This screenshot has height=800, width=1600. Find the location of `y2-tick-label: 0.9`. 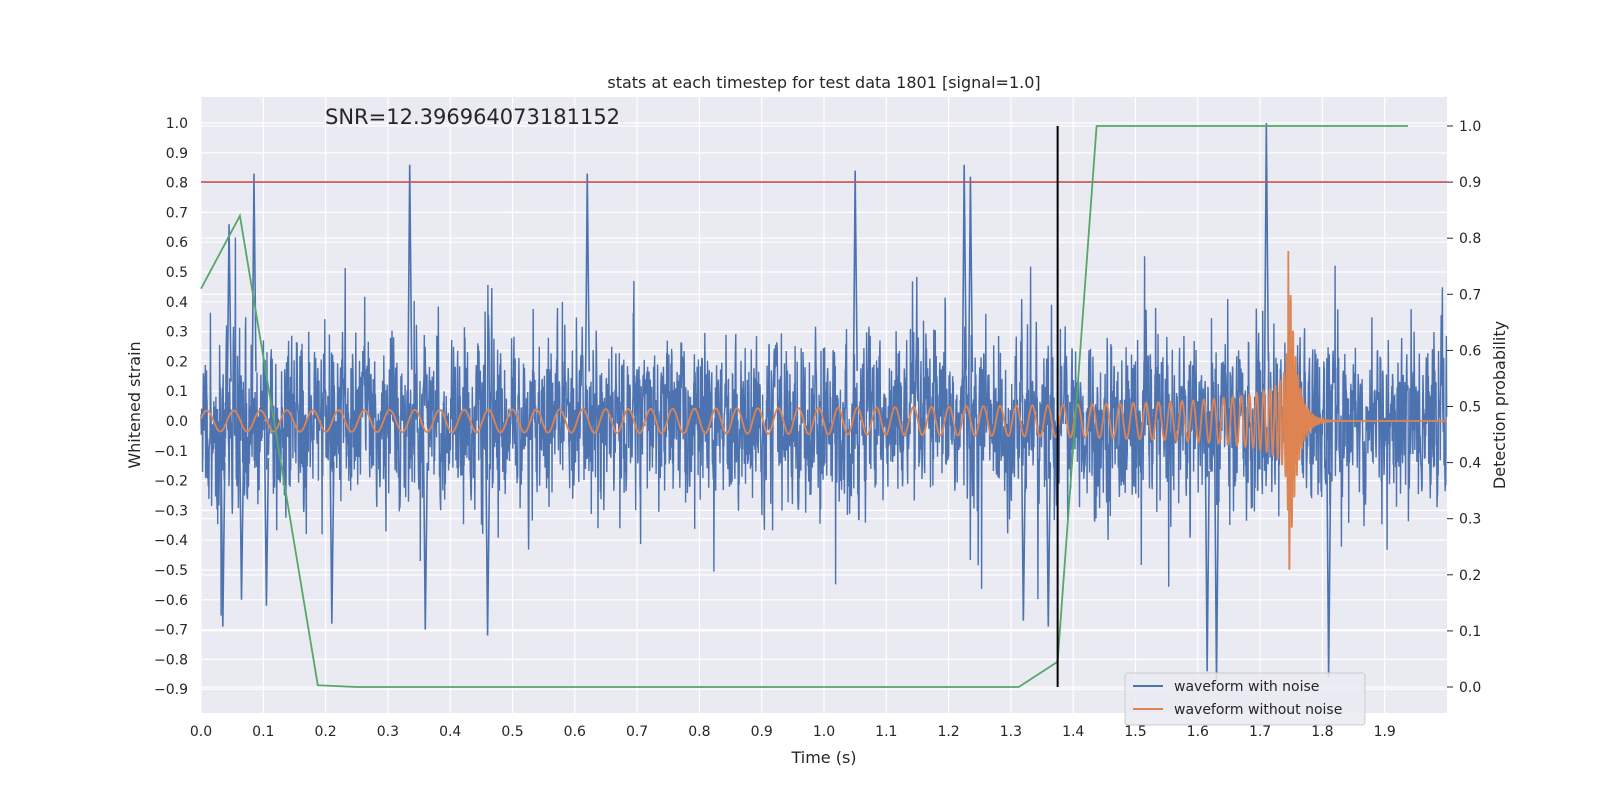

y2-tick-label: 0.9 is located at coordinates (1470, 183).